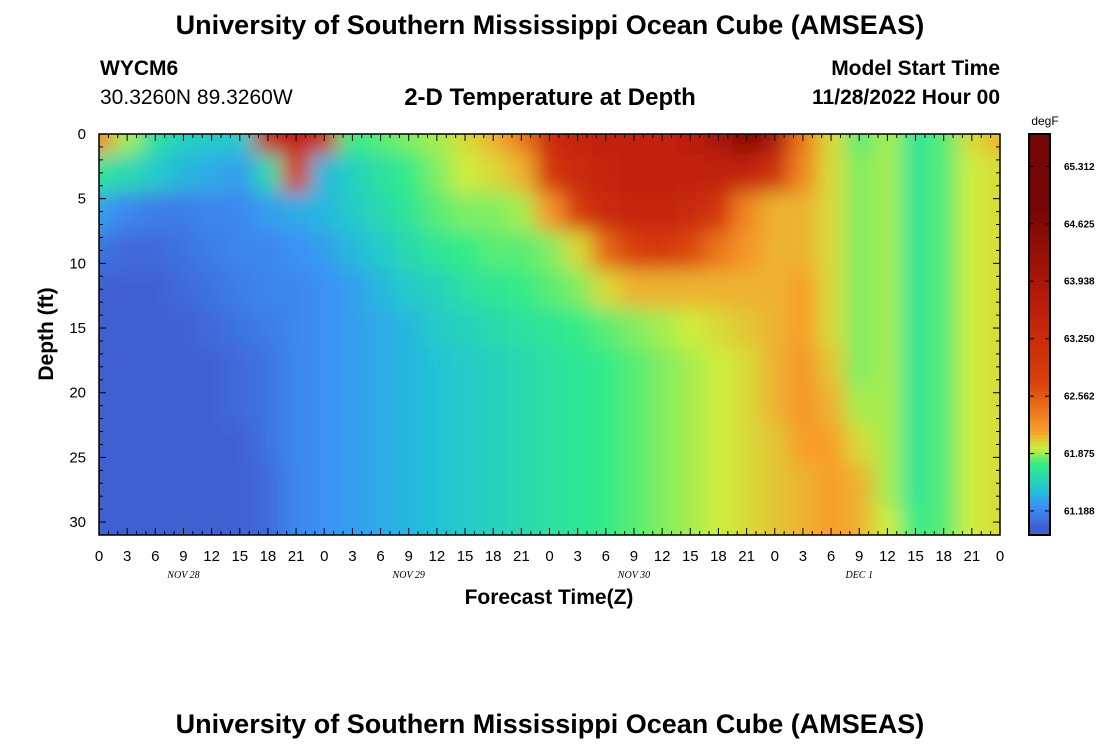 This screenshot has height=750, width=1100. I want to click on colorbar-tick-label: 65.312, so click(1079, 167).